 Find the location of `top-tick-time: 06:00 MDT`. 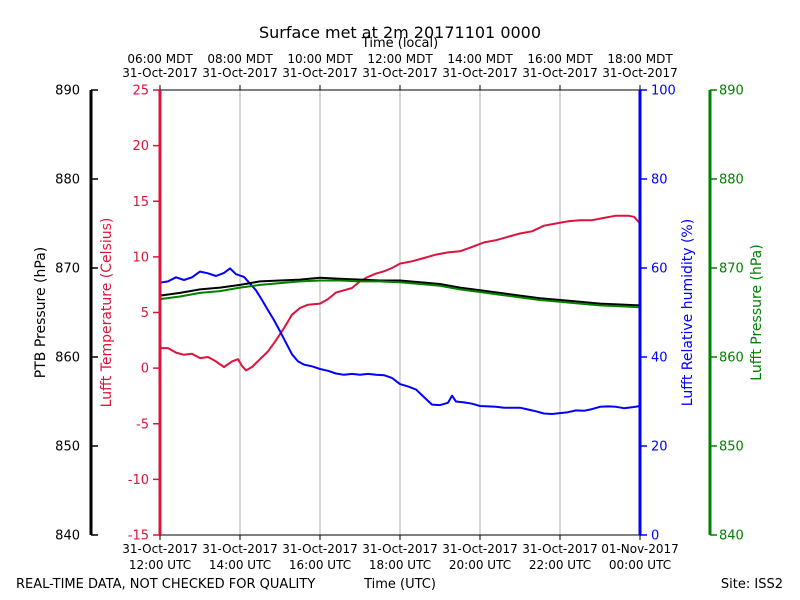

top-tick-time: 06:00 MDT is located at coordinates (160, 59).